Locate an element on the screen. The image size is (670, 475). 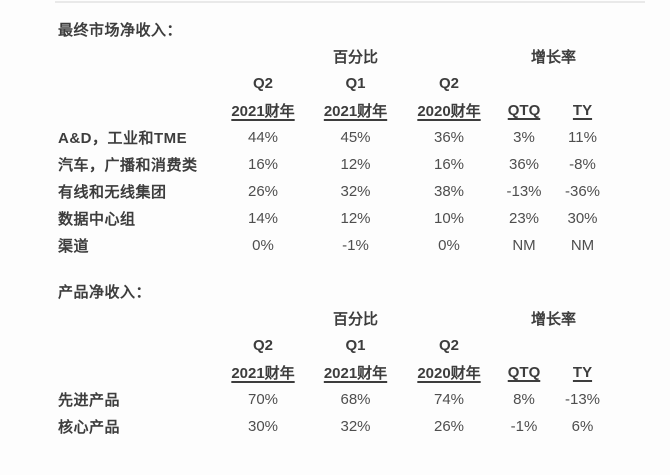
cell-value: 8% is located at coordinates (524, 399).